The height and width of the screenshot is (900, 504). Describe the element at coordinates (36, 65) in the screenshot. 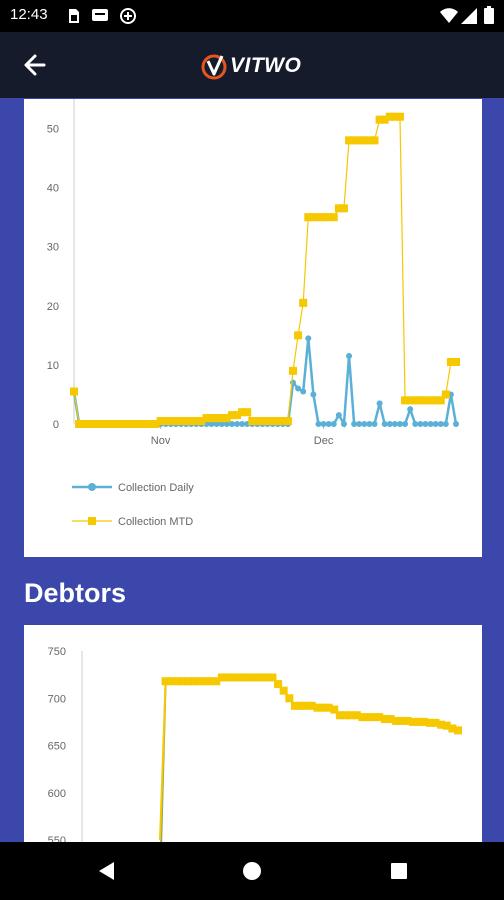

I see `back-button` at that location.